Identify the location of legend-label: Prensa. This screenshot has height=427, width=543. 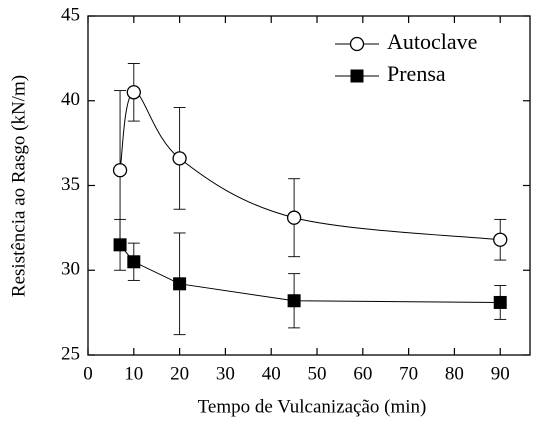
(416, 73).